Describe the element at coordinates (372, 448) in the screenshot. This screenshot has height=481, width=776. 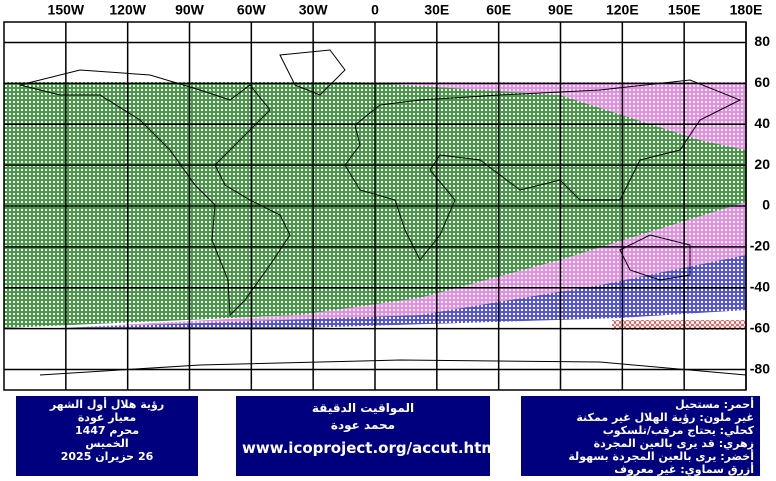
I see `info-line: www.icoproject.org/accut.html` at that location.